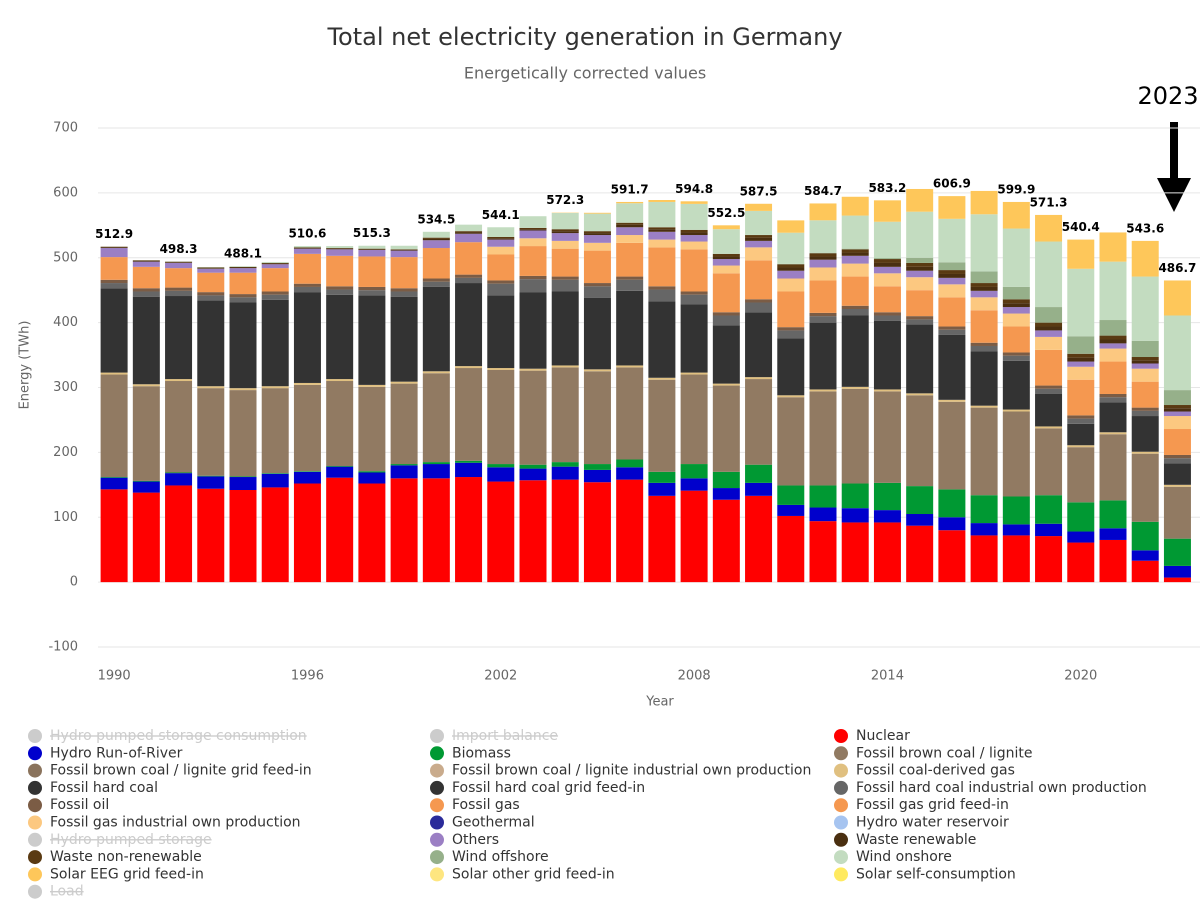 The width and height of the screenshot is (1200, 906). Describe the element at coordinates (893, 857) in the screenshot. I see `legend-item: Wind onshore` at that location.